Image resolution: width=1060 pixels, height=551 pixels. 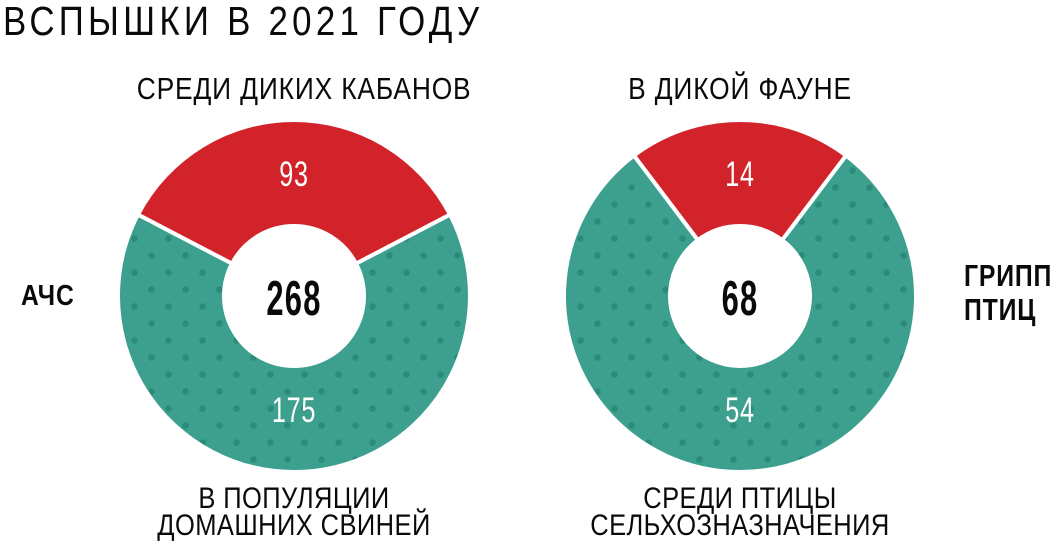 I want to click on series-label-asf: АЧС, so click(x=48, y=296).